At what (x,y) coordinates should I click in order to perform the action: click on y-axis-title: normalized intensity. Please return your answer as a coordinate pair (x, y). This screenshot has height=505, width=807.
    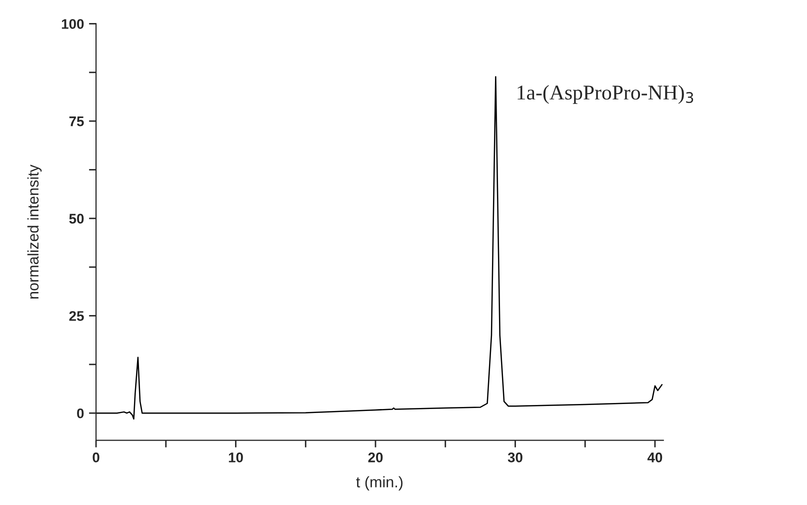
    Looking at the image, I should click on (34, 231).